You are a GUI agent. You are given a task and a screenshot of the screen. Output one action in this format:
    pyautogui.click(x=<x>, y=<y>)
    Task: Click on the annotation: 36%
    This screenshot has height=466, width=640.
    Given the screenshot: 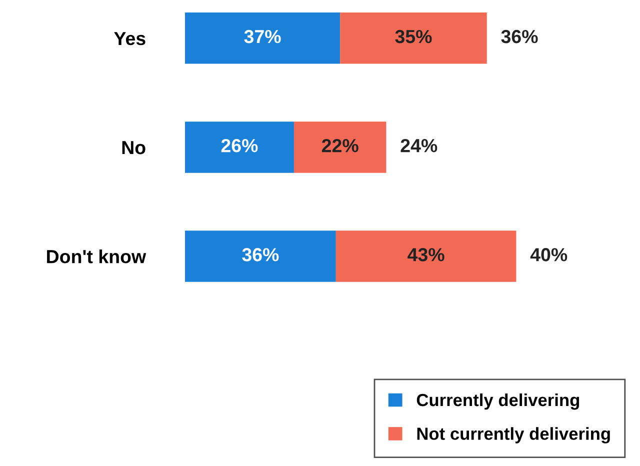 What is the action you would take?
    pyautogui.click(x=519, y=37)
    